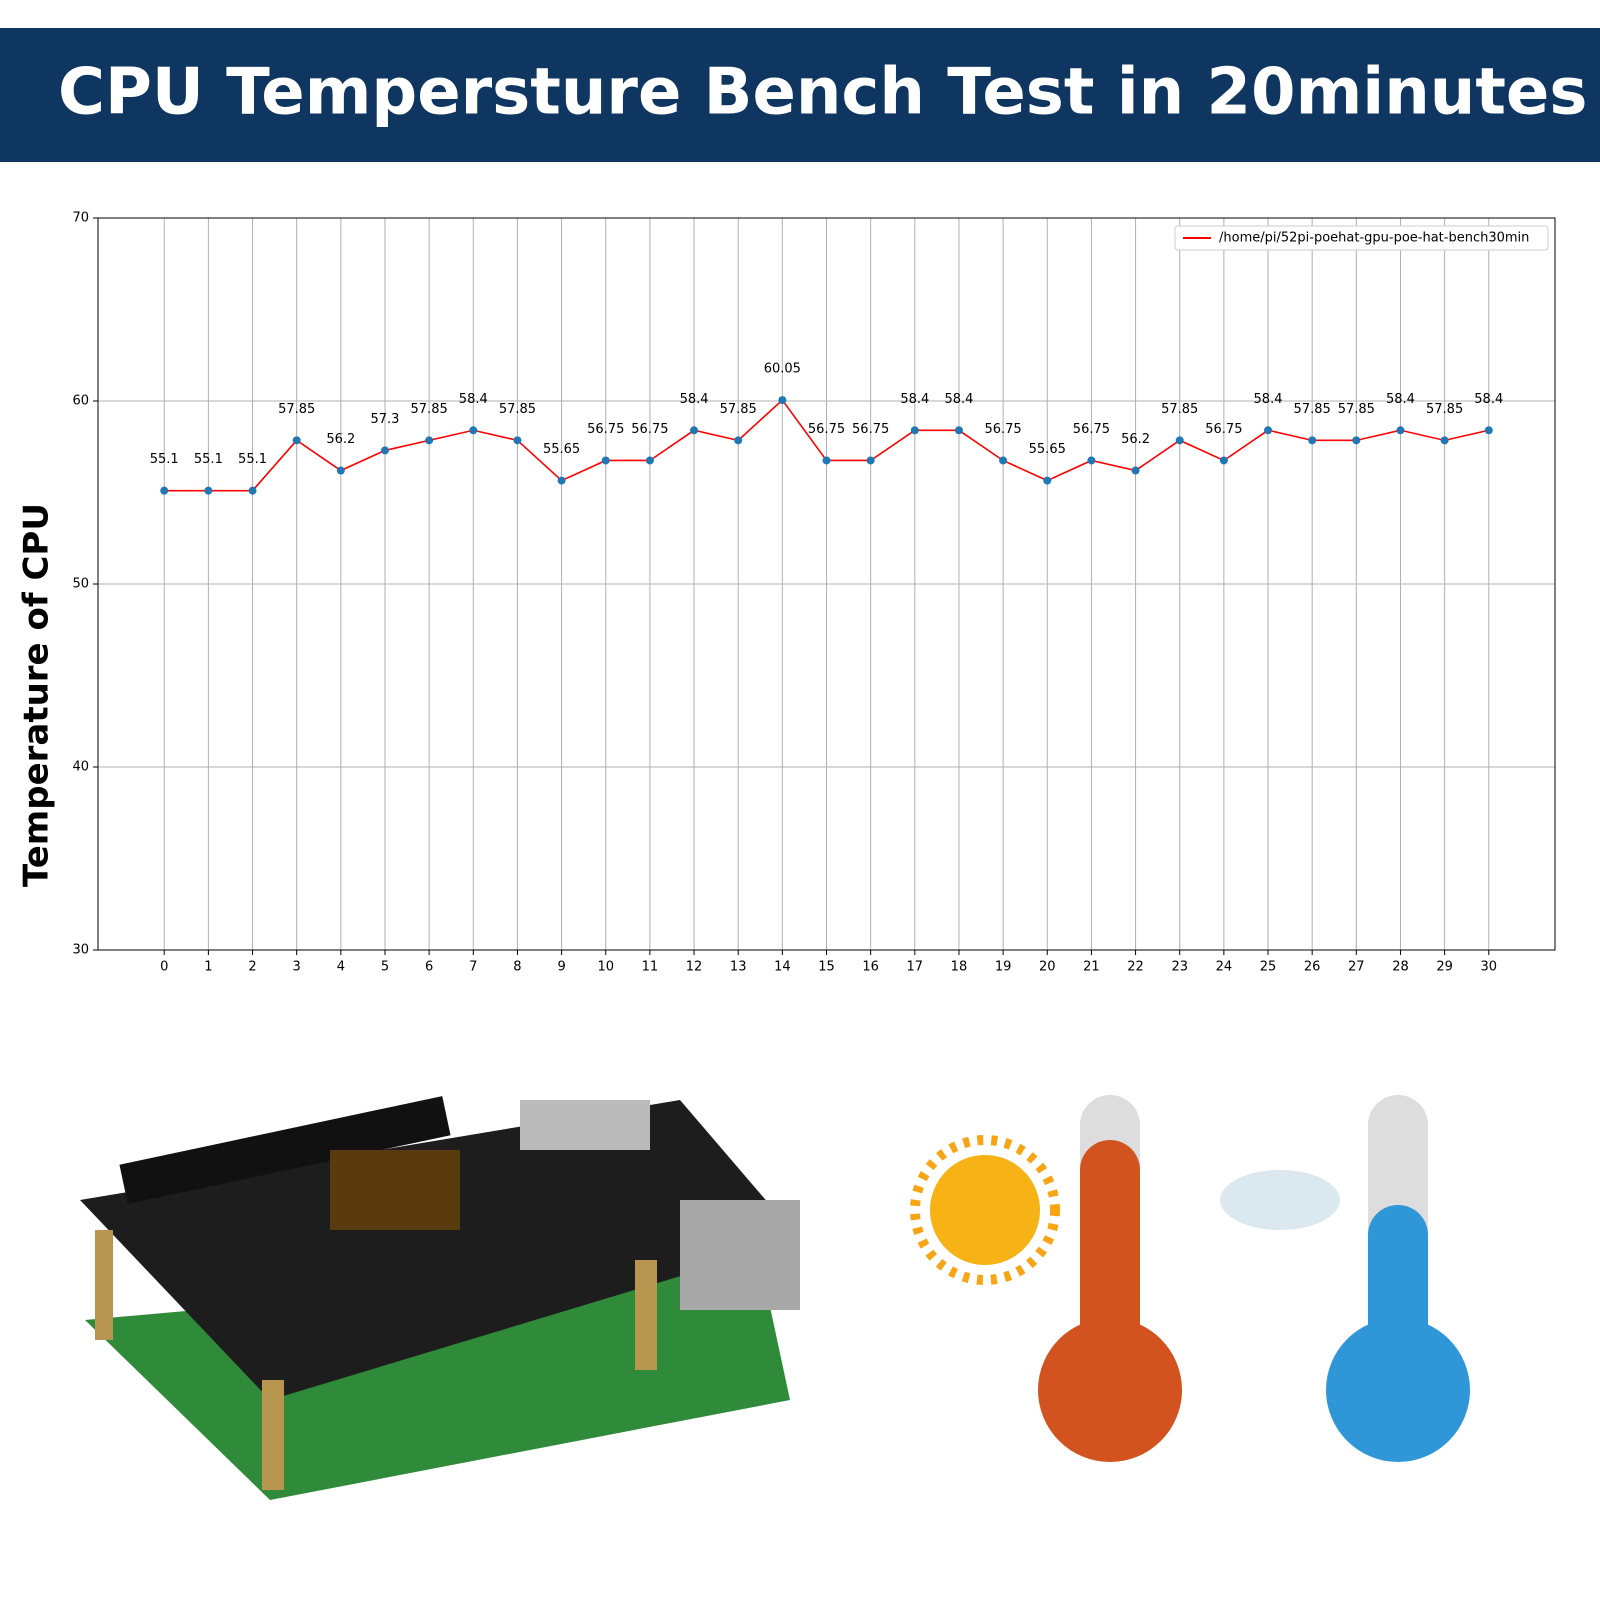 This screenshot has height=1604, width=1600. I want to click on data-label: 57.3, so click(385, 419).